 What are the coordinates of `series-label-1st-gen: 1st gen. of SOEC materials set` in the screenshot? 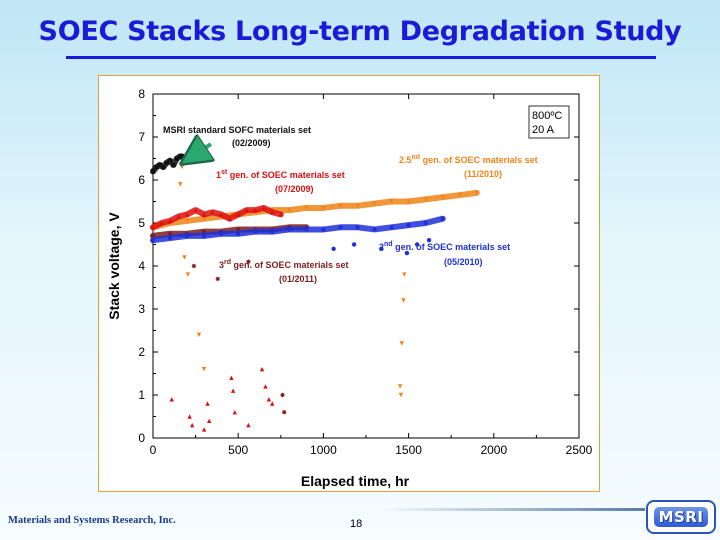 It's located at (280, 174).